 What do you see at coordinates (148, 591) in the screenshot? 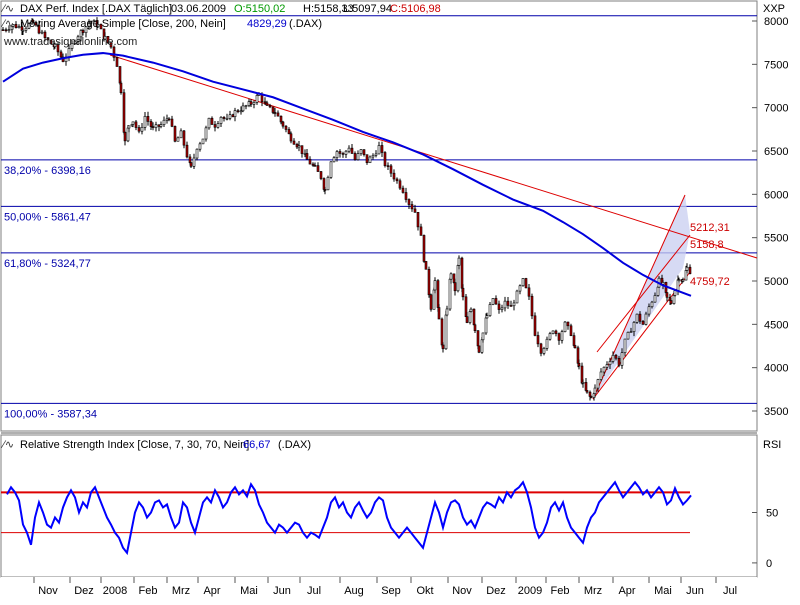
I see `x-tick-label: Feb` at bounding box center [148, 591].